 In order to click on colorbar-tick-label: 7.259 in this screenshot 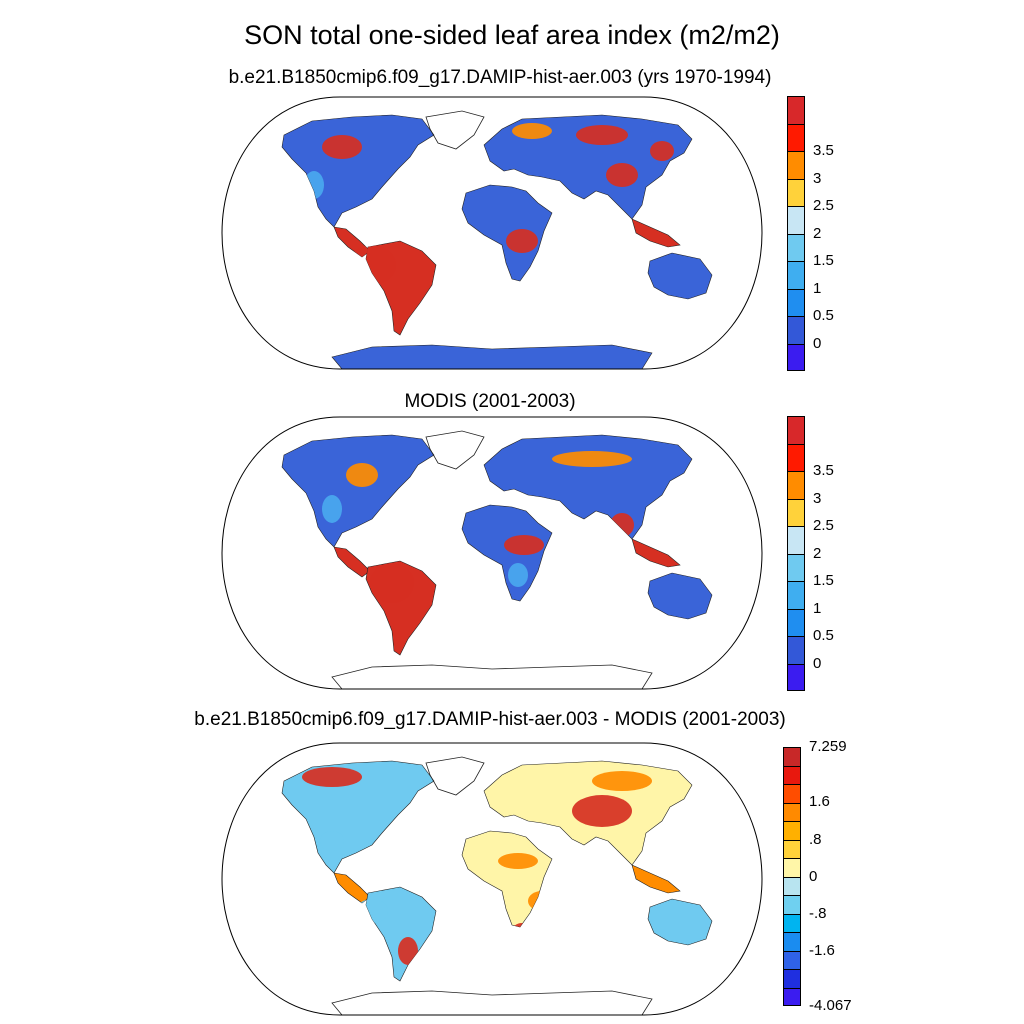, I will do `click(828, 746)`.